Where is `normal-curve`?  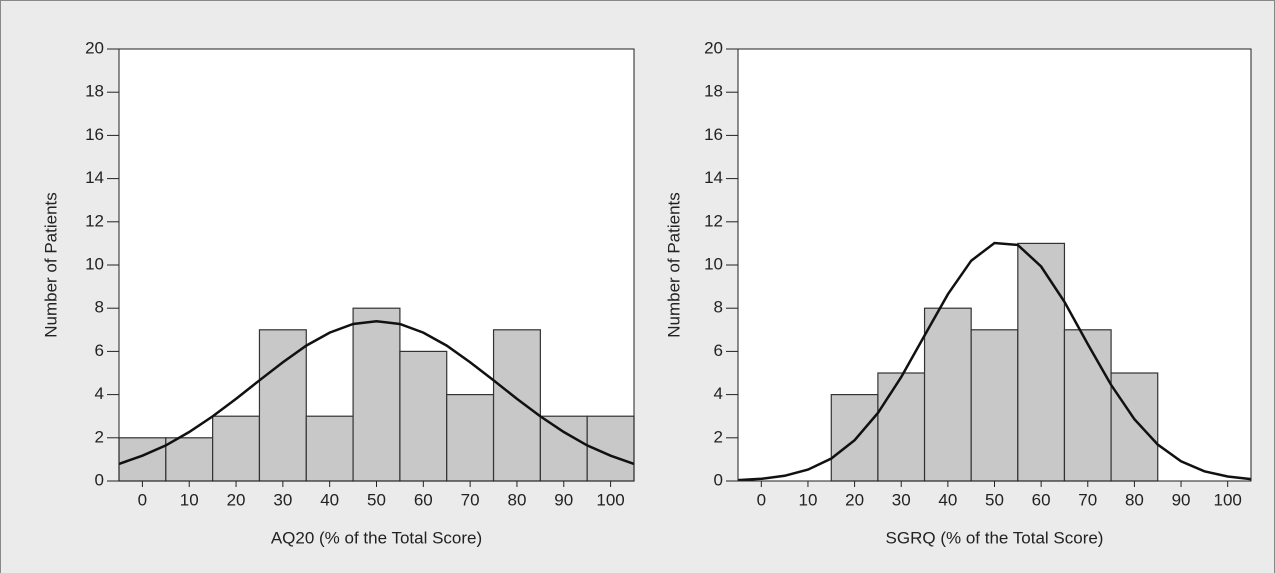
normal-curve is located at coordinates (376, 392).